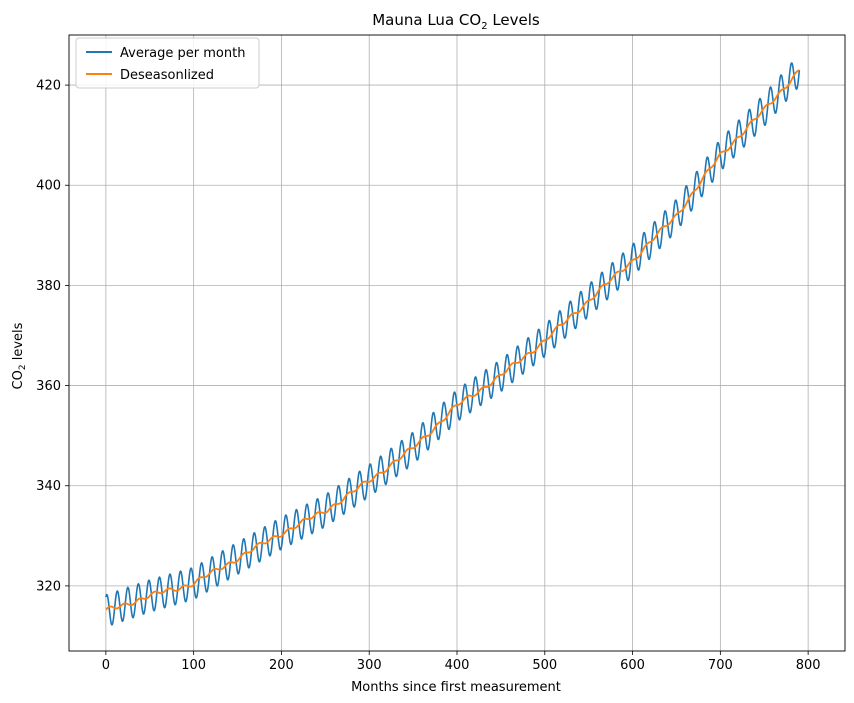  I want to click on y-tick-label: 320, so click(48, 586).